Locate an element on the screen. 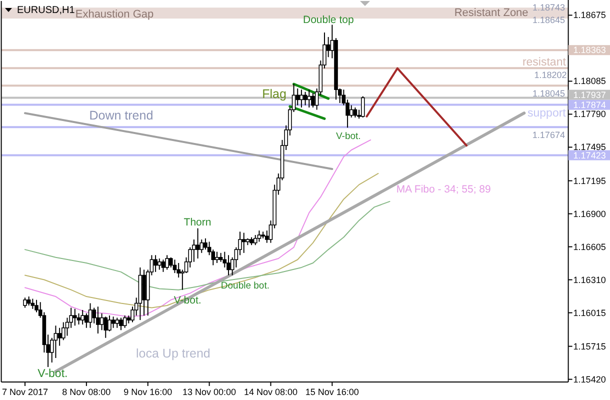 This screenshot has height=400, width=610. annotation: MA Fibo - 34; 55; 89 is located at coordinates (444, 189).